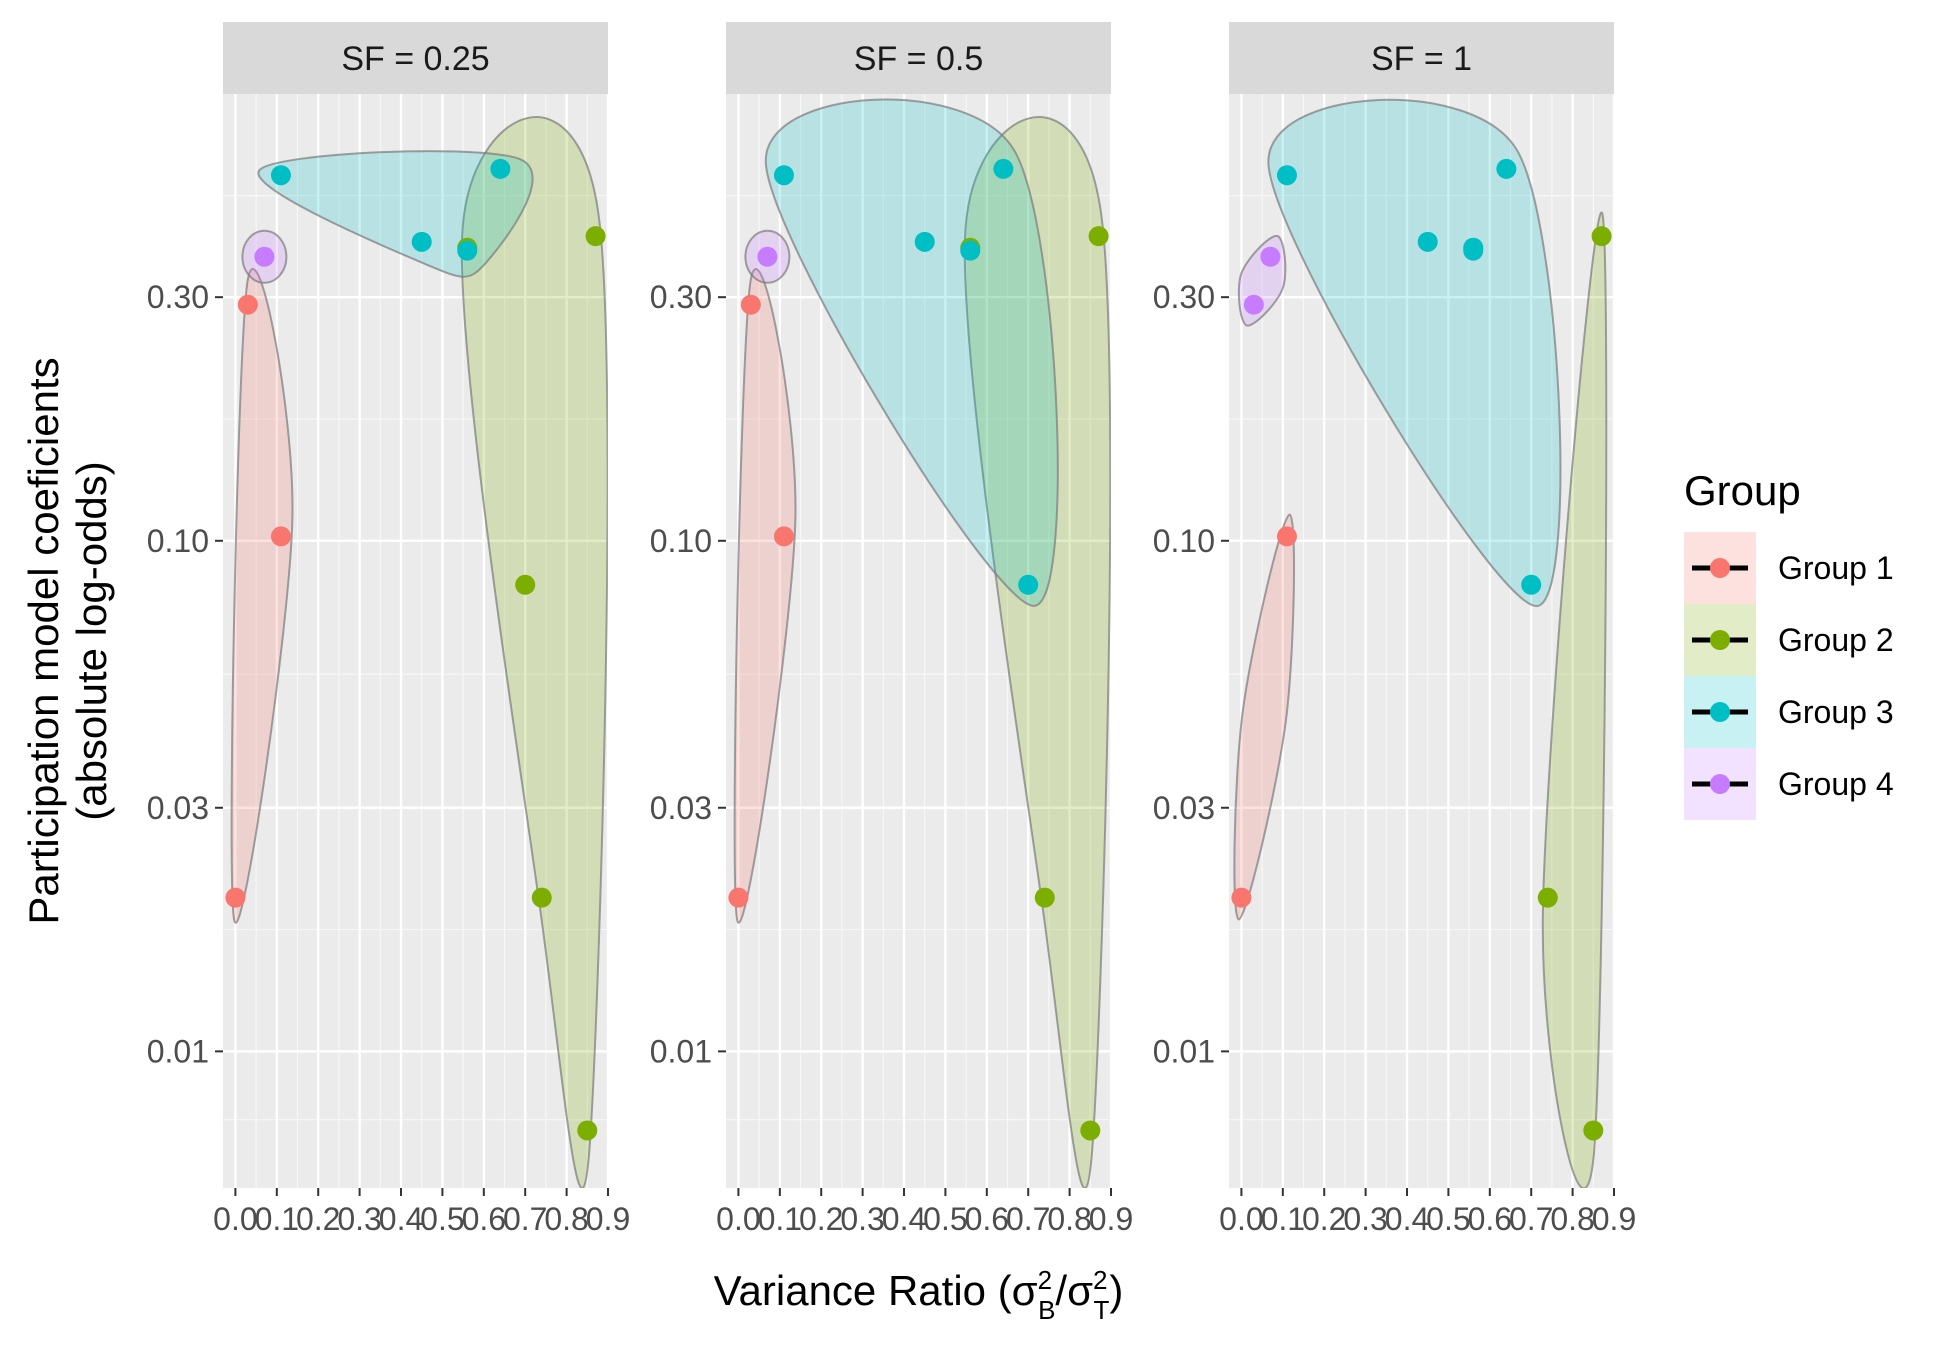  Describe the element at coordinates (91, 641) in the screenshot. I see `y-axis-subtitle: (absolute log-odds)` at that location.